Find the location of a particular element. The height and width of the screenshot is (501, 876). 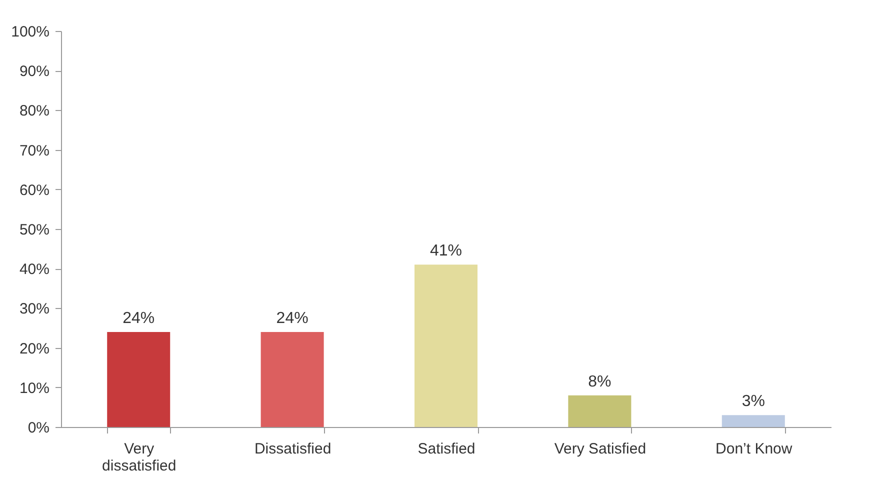

y-tick-label: 40% is located at coordinates (34, 269).